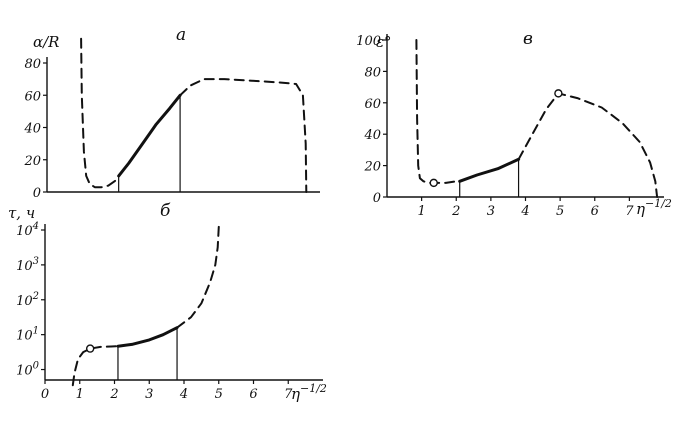  What do you see at coordinates (21, 213) in the screenshot?
I see `panel-b-ylabel: τ, ч` at bounding box center [21, 213].